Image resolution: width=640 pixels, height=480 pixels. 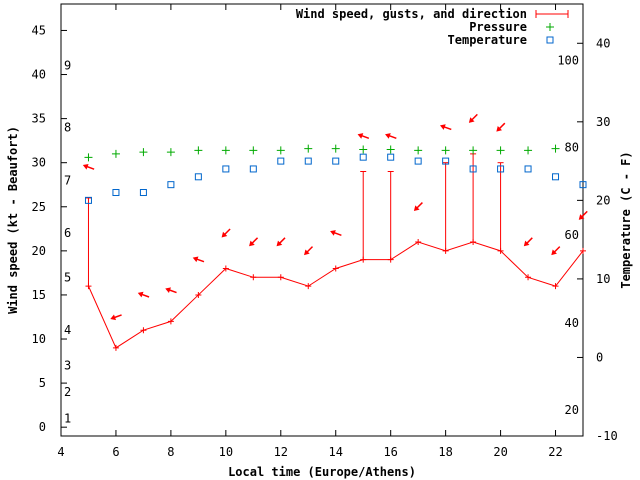 What do you see at coordinates (322, 472) in the screenshot?
I see `x-axis-label: Local time (Europe/Athens)` at bounding box center [322, 472].